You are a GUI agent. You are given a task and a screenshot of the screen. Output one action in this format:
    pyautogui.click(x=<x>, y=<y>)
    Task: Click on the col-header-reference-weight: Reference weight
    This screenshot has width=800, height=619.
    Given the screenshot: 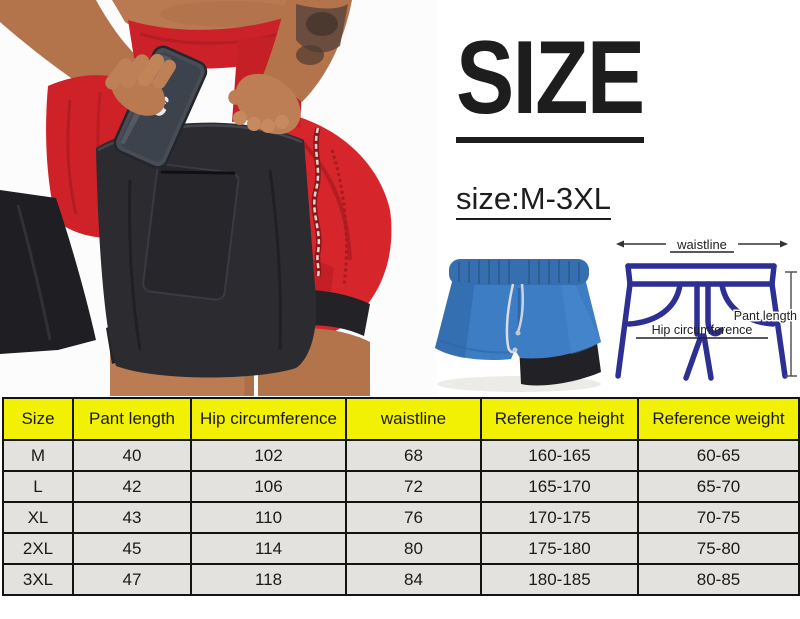 What is the action you would take?
    pyautogui.click(x=718, y=419)
    